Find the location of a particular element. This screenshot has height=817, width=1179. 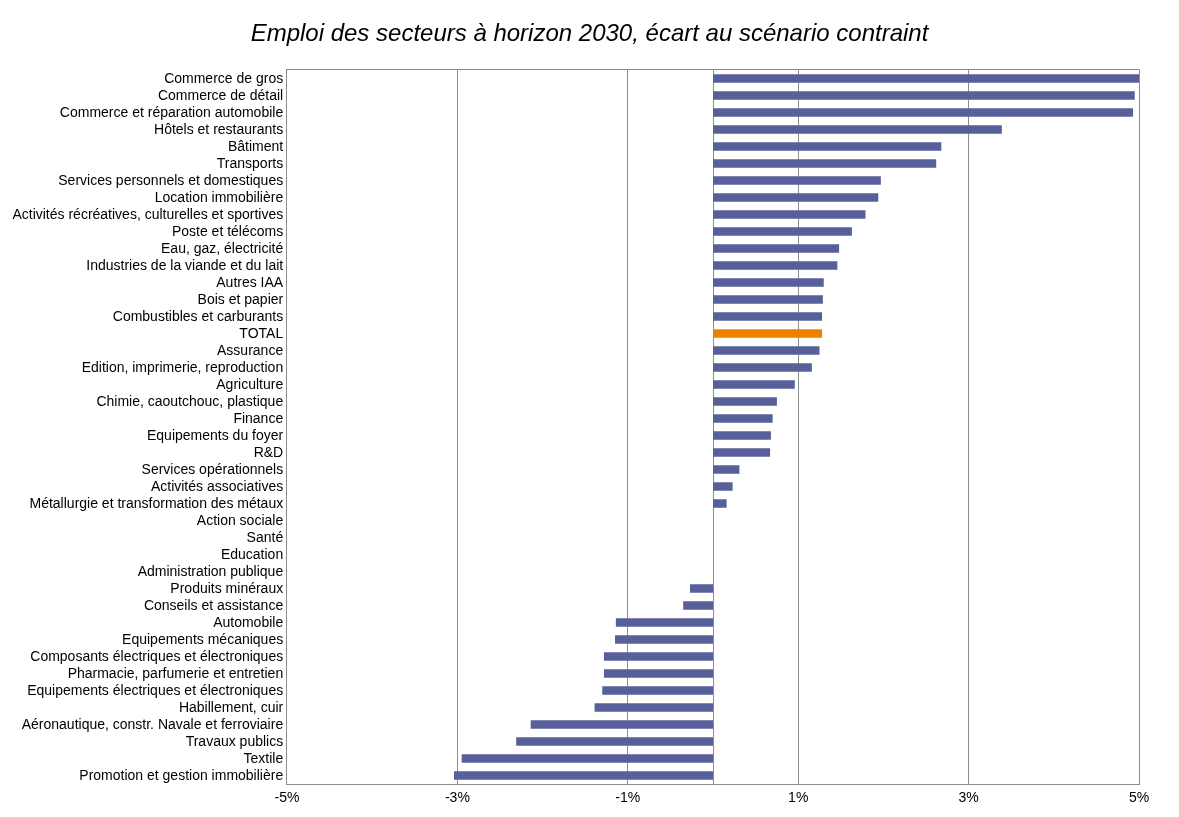

y-tick-label: Métallurgie et transformation des métaux is located at coordinates (156, 503).